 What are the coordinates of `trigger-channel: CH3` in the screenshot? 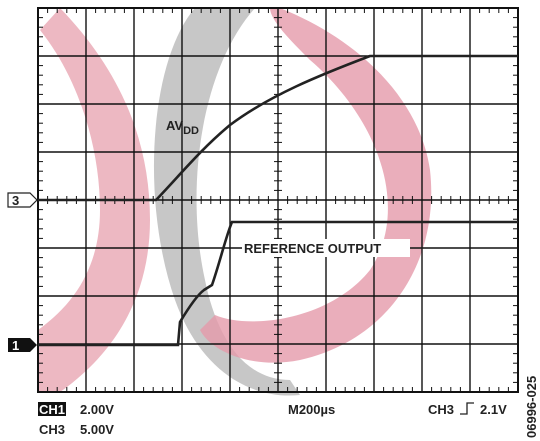 It's located at (441, 409).